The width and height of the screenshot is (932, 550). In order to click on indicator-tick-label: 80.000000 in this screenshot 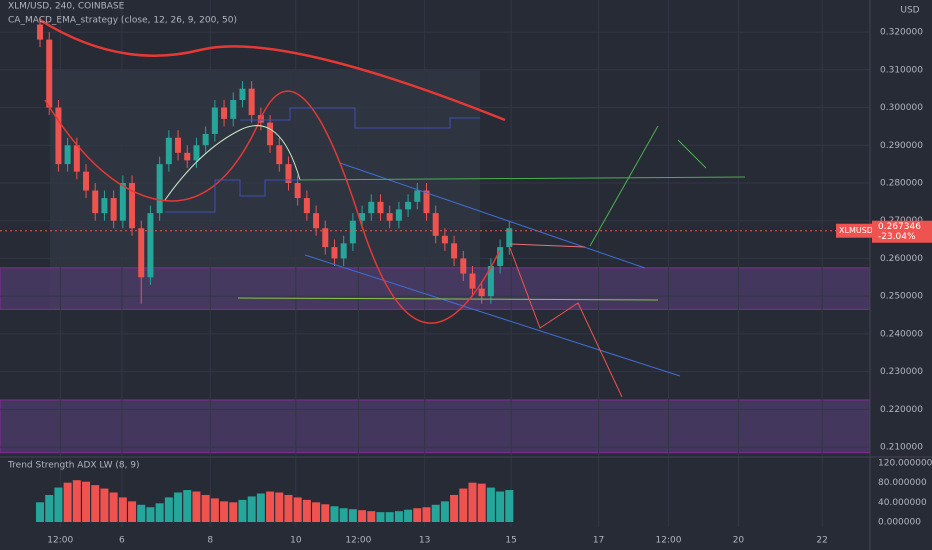, I will do `click(902, 483)`.